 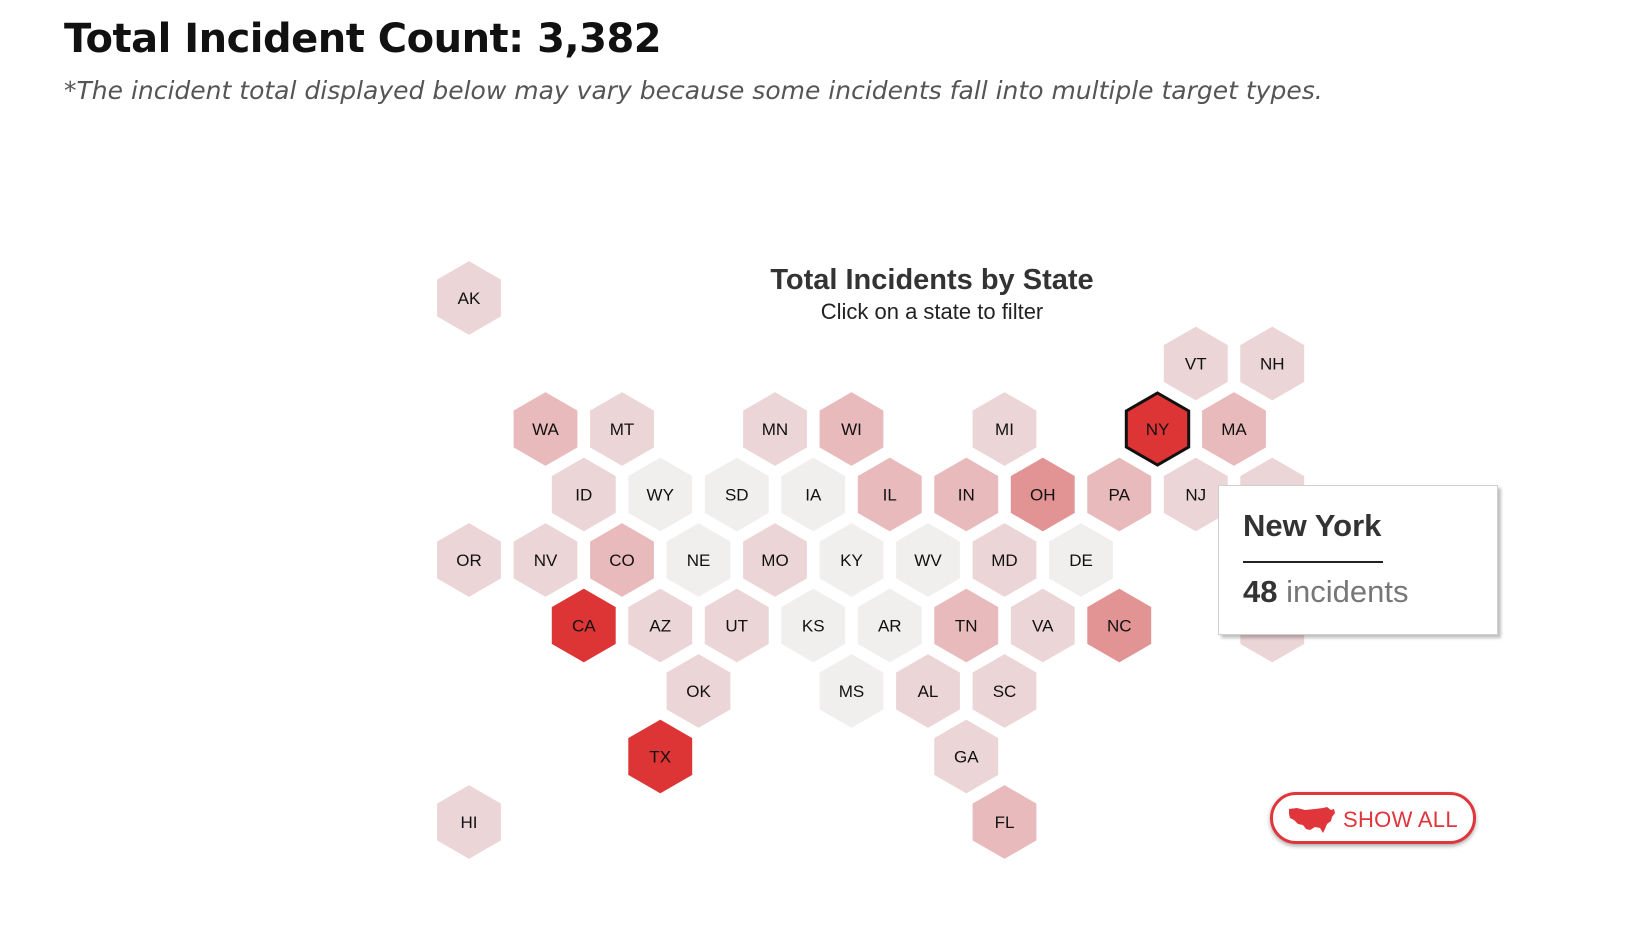 I want to click on state-hex-ak: AK, so click(x=469, y=298).